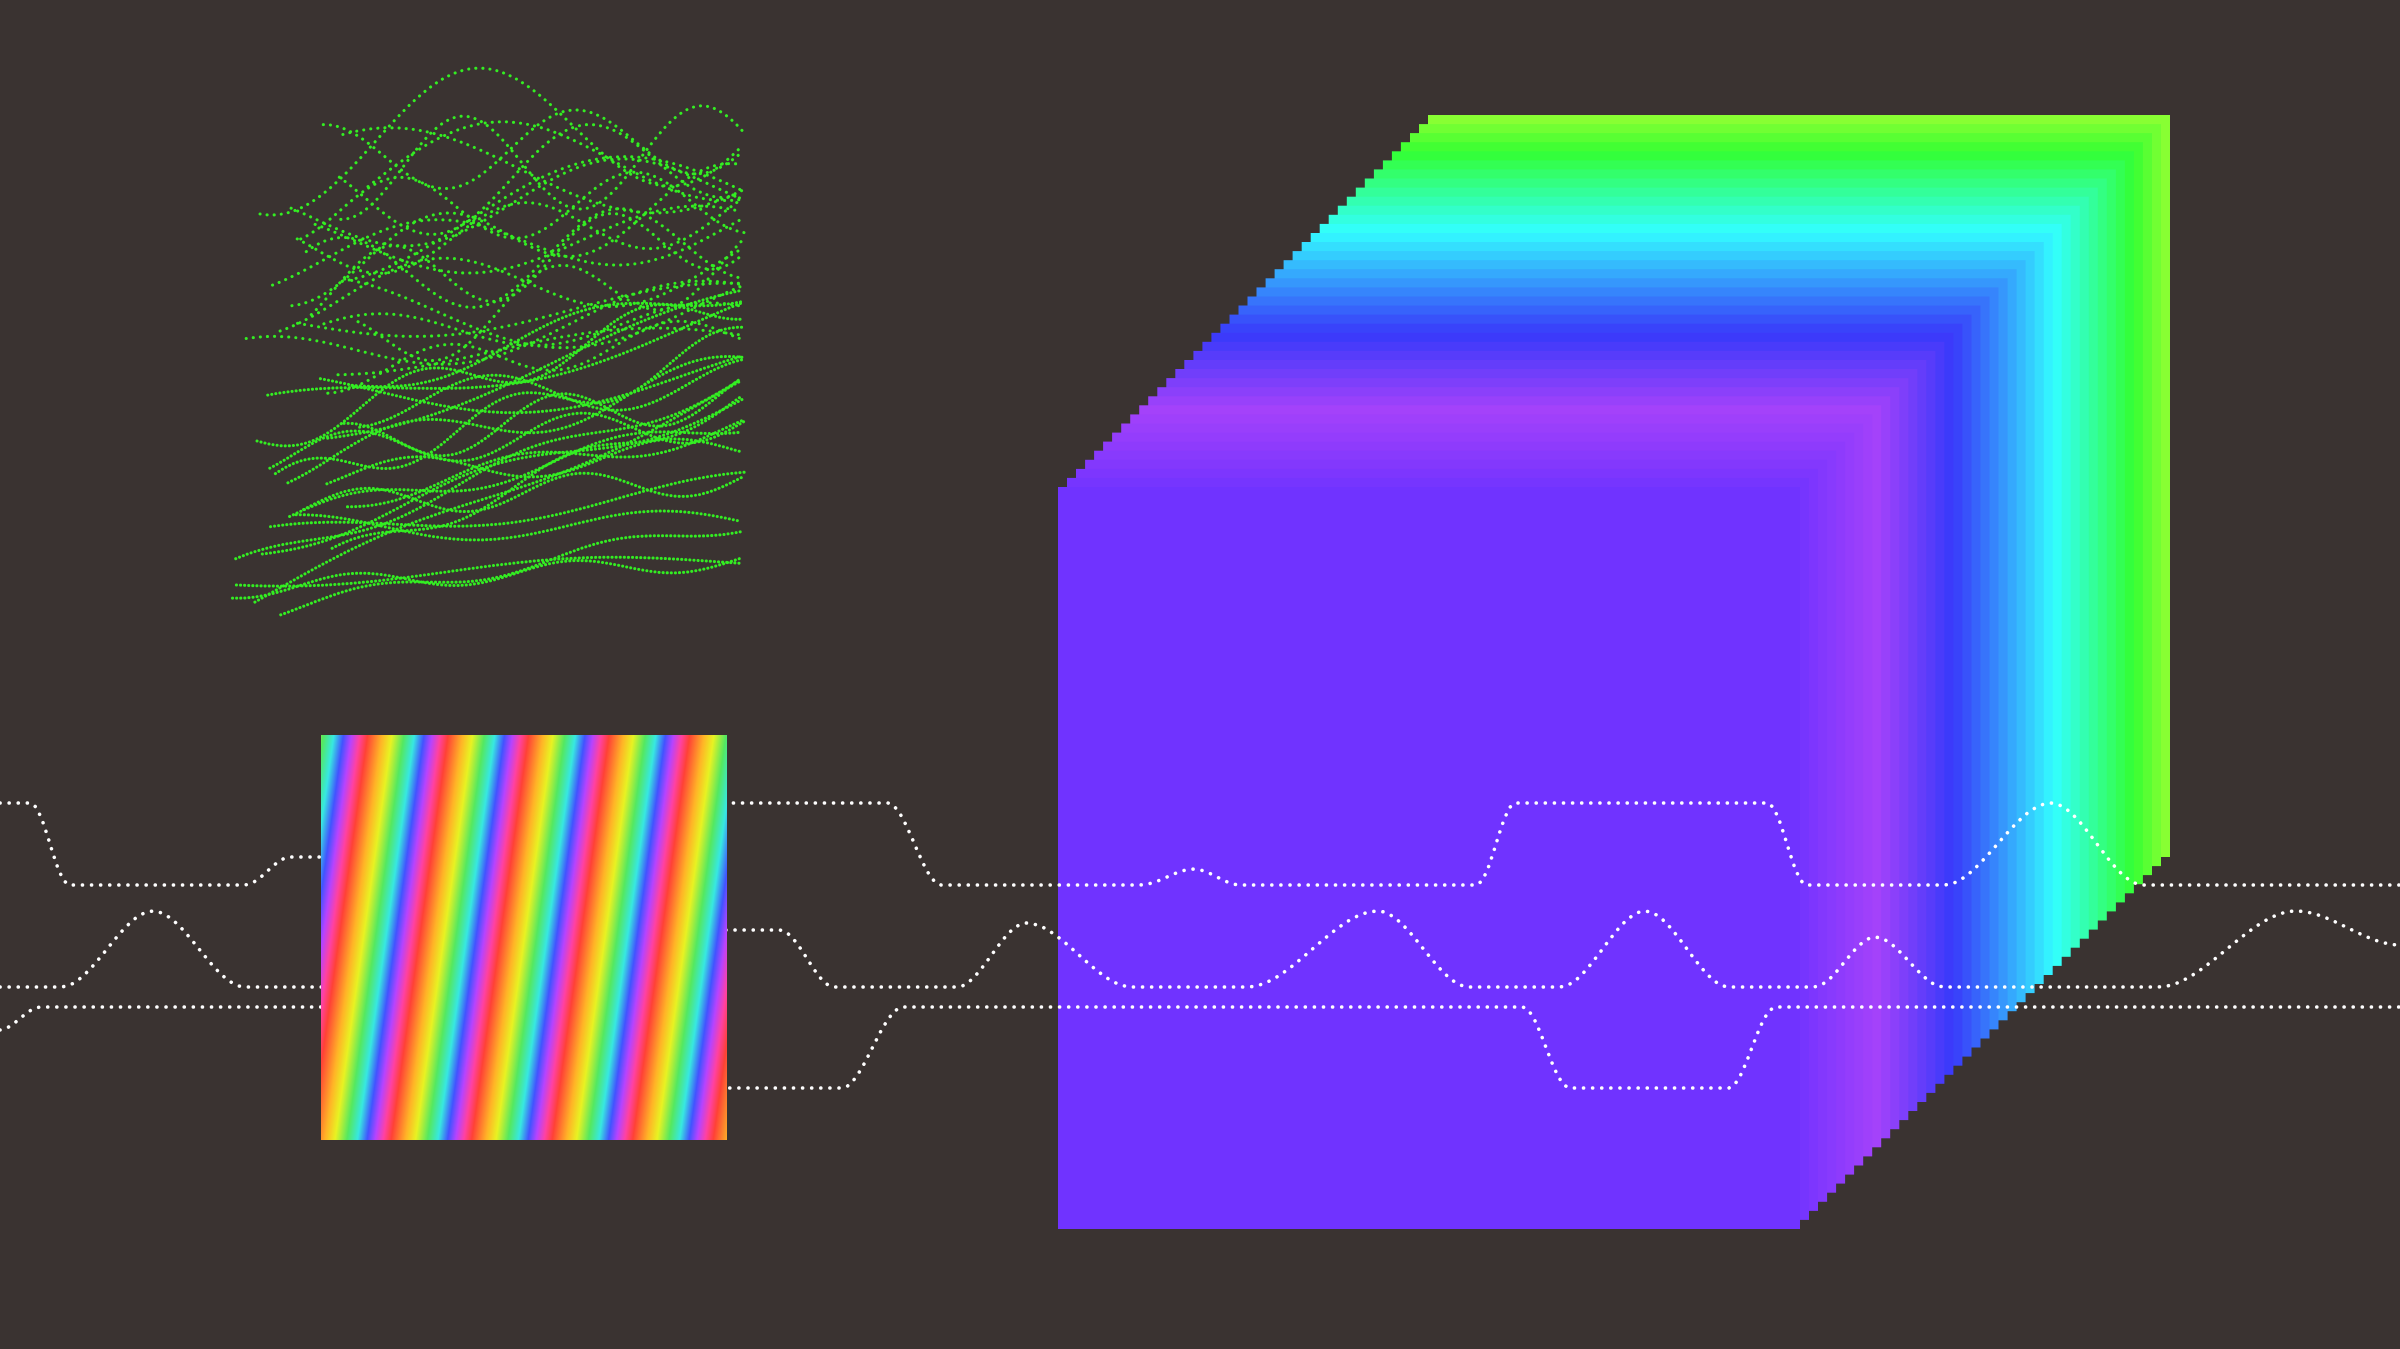  I want to click on heatmap-stripes, so click(524, 937).